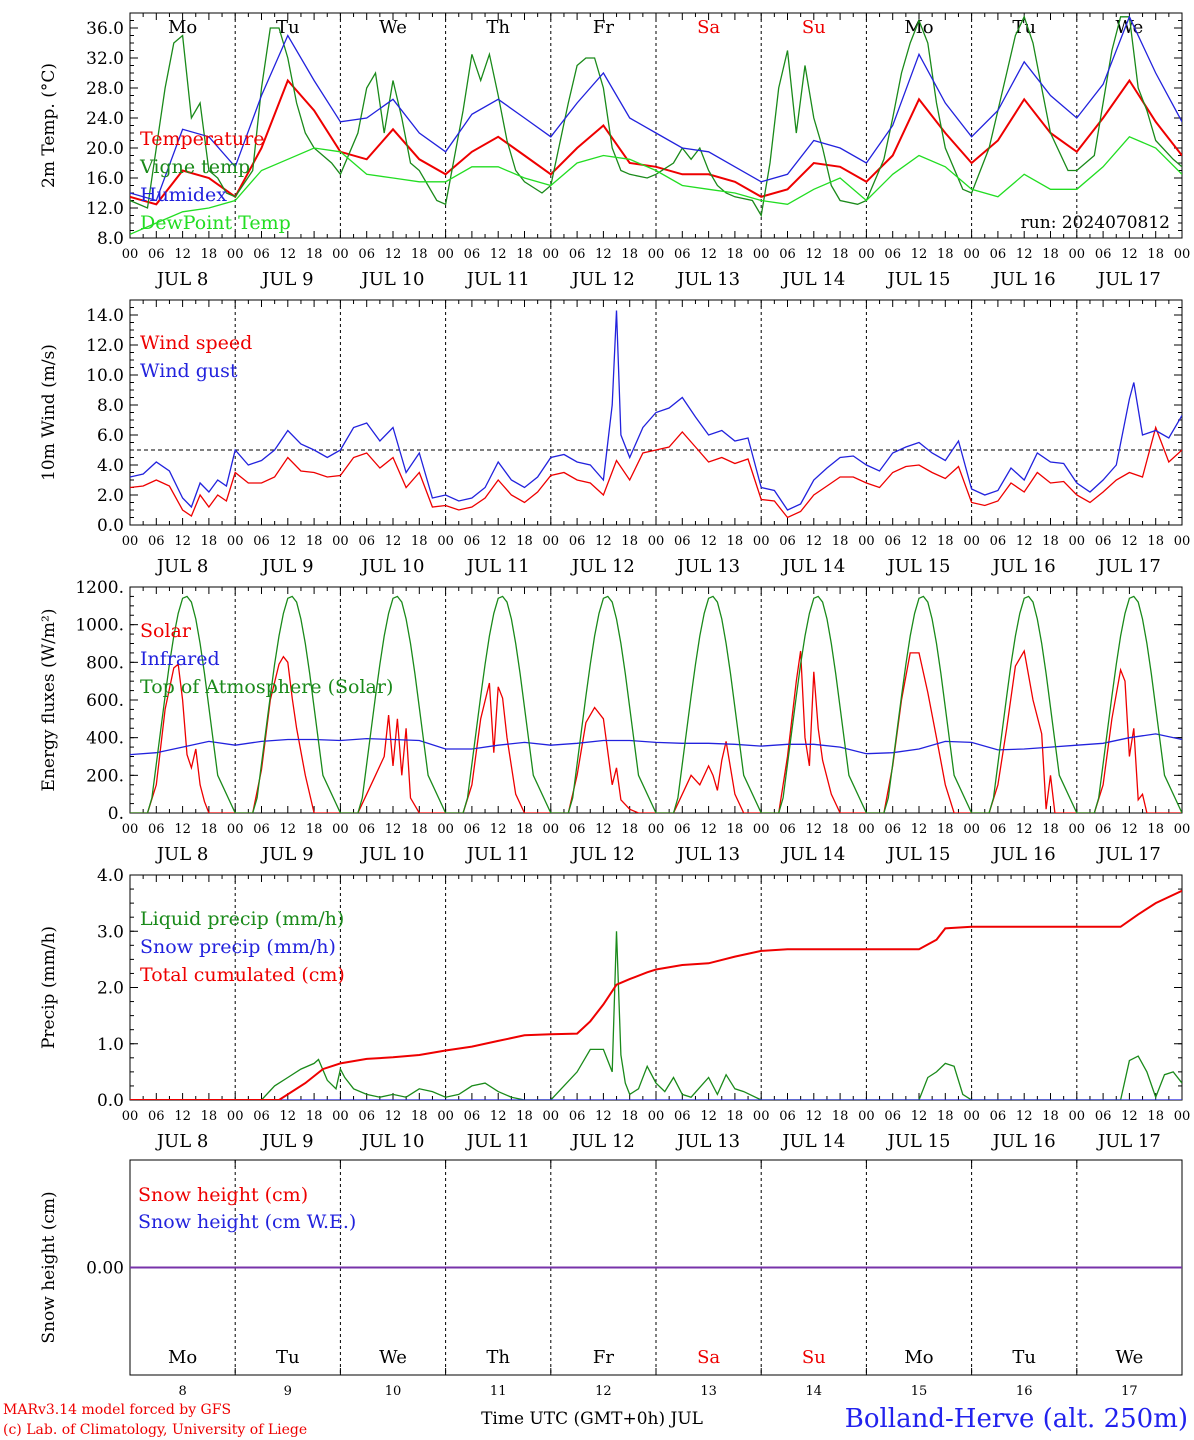  Describe the element at coordinates (49, 412) in the screenshot. I see `y-axis-label: 10m Wind (m/s)` at that location.